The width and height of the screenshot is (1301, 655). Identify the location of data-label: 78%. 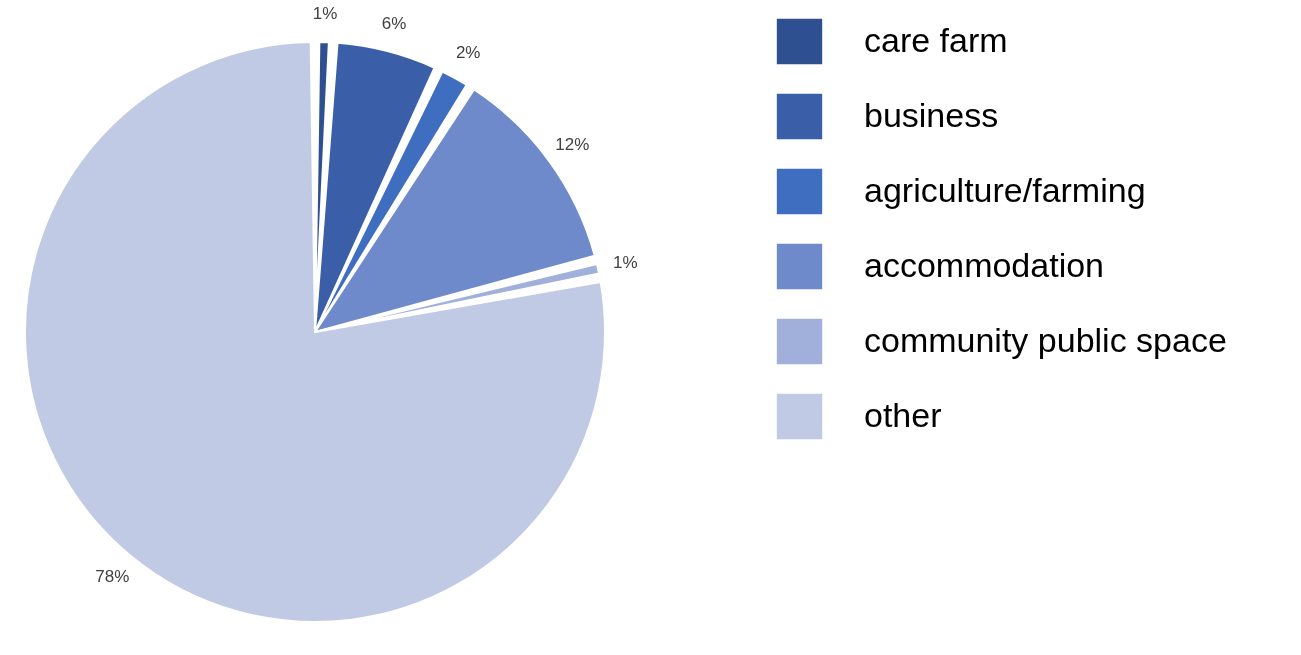
(112, 577).